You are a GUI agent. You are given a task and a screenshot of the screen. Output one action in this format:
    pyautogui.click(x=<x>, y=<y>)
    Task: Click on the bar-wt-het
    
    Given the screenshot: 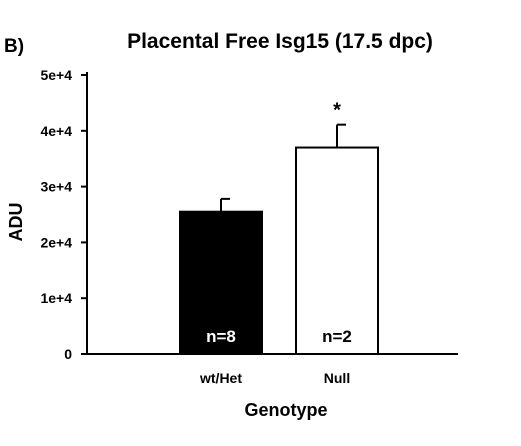 What is the action you would take?
    pyautogui.click(x=221, y=282)
    